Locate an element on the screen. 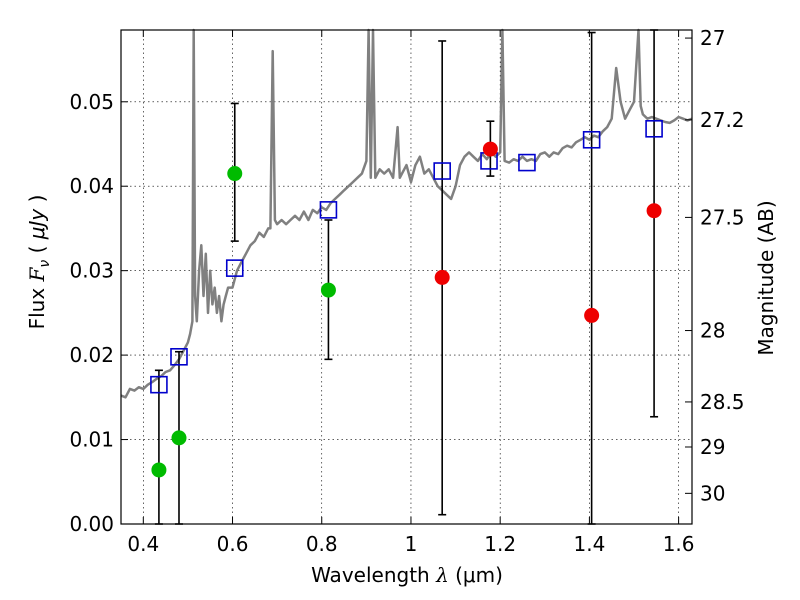 This screenshot has height=600, width=800. y2-axis-title: Magnitude (AB) is located at coordinates (766, 277).